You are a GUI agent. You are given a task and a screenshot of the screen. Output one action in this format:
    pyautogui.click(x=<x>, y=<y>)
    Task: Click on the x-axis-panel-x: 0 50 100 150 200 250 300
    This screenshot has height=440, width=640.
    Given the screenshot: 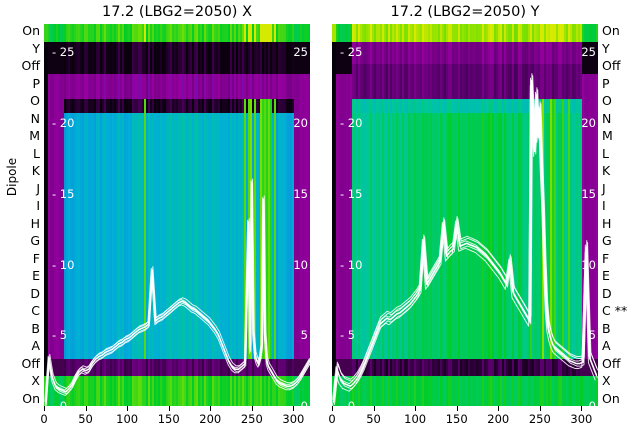 What is the action you would take?
    pyautogui.click(x=175, y=423)
    